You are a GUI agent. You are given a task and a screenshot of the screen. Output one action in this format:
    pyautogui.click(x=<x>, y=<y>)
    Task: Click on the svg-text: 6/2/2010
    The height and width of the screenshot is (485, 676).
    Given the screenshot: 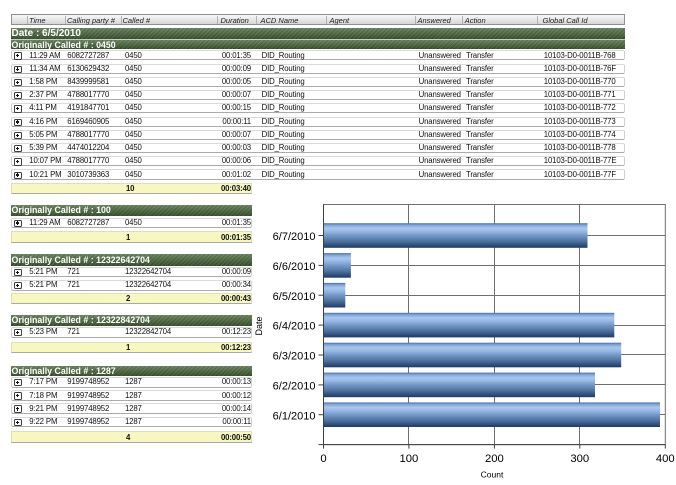 What is the action you would take?
    pyautogui.click(x=294, y=387)
    